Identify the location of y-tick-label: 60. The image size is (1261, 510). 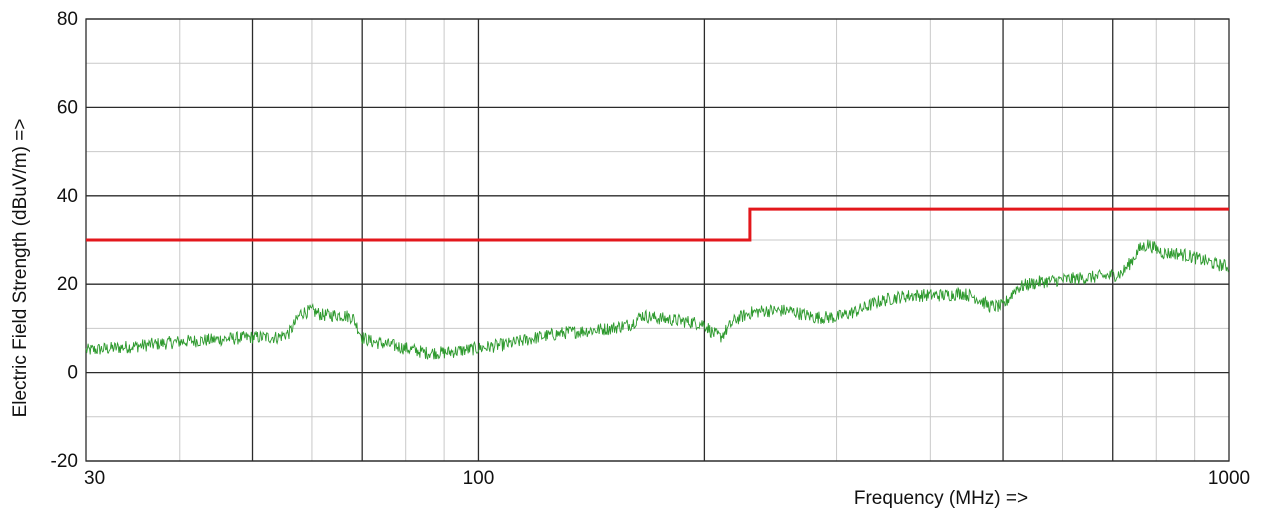
(67, 107).